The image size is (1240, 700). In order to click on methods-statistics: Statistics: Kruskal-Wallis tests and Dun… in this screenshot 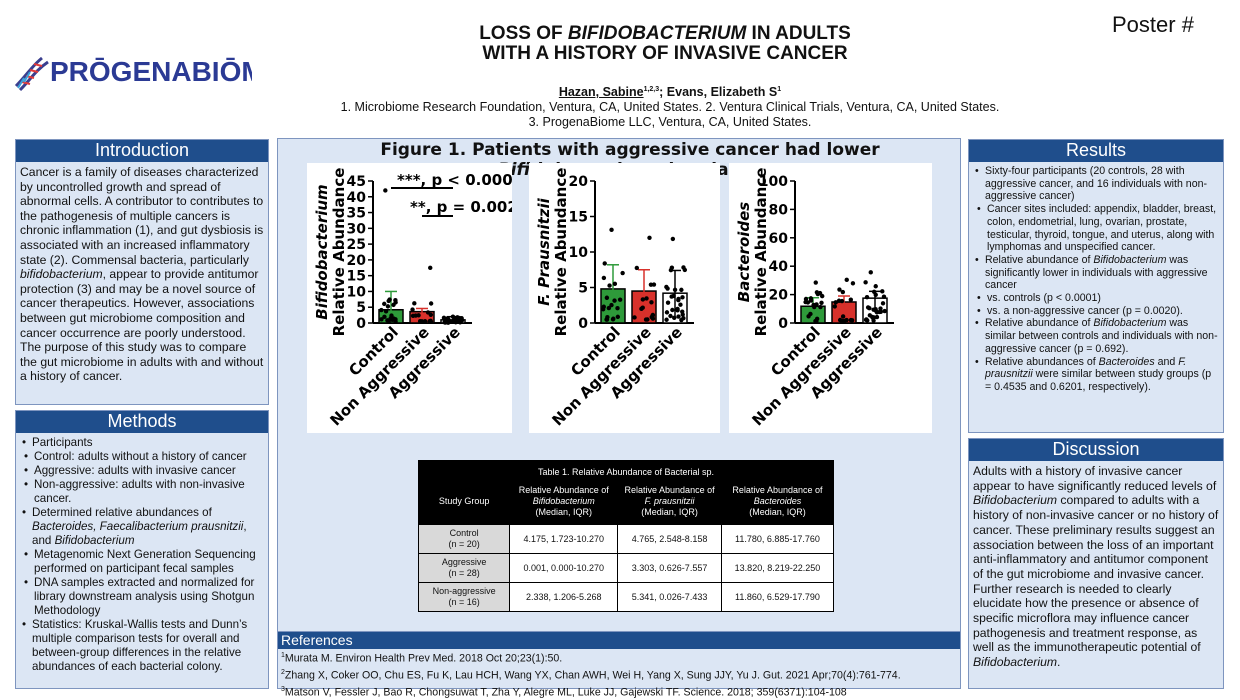, I will do `click(142, 646)`.